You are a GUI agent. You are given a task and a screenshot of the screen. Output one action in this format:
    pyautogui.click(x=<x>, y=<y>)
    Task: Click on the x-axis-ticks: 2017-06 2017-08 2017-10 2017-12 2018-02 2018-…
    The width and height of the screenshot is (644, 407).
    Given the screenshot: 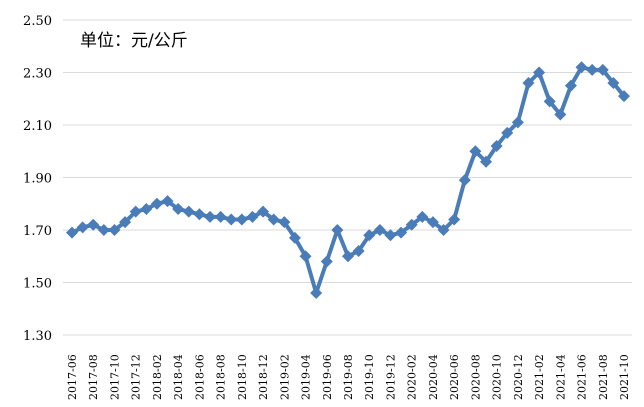 What is the action you would take?
    pyautogui.click(x=348, y=377)
    